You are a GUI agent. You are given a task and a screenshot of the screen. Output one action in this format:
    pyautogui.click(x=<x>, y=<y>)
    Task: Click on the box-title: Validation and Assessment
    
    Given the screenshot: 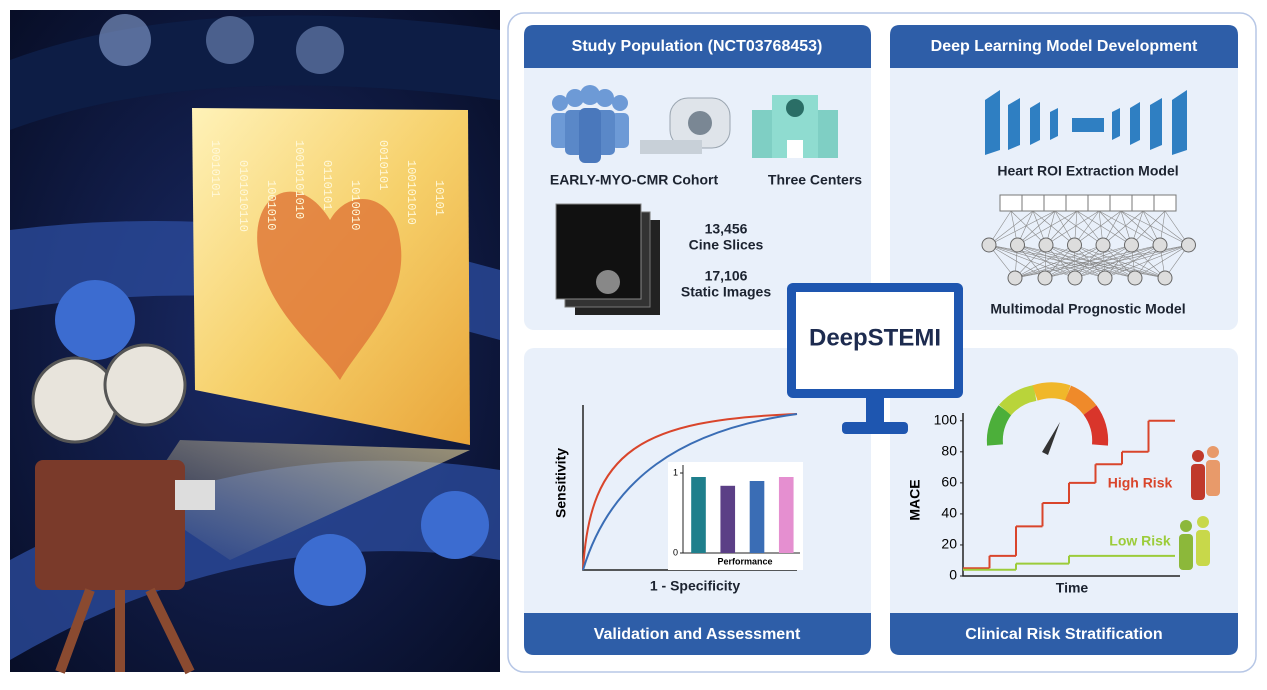 What is the action you would take?
    pyautogui.click(x=697, y=634)
    